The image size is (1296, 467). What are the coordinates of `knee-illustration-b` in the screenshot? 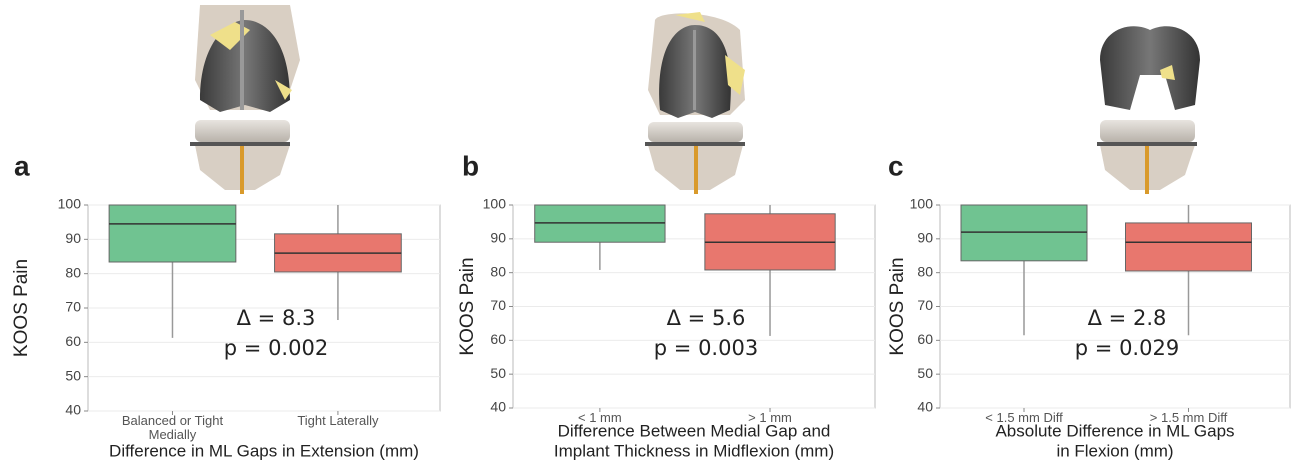 It's located at (695, 103).